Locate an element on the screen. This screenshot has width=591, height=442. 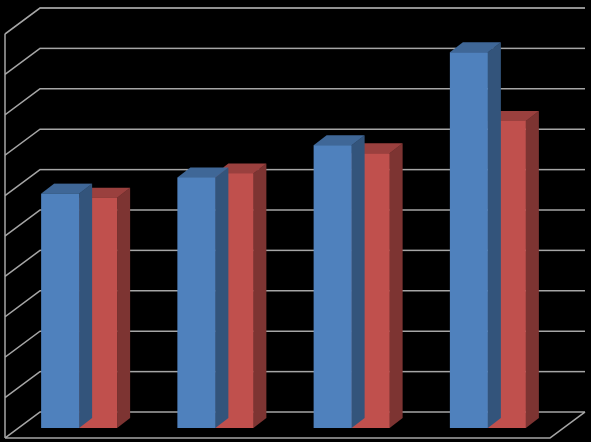
back-wall-top-edge is located at coordinates (294, 21).